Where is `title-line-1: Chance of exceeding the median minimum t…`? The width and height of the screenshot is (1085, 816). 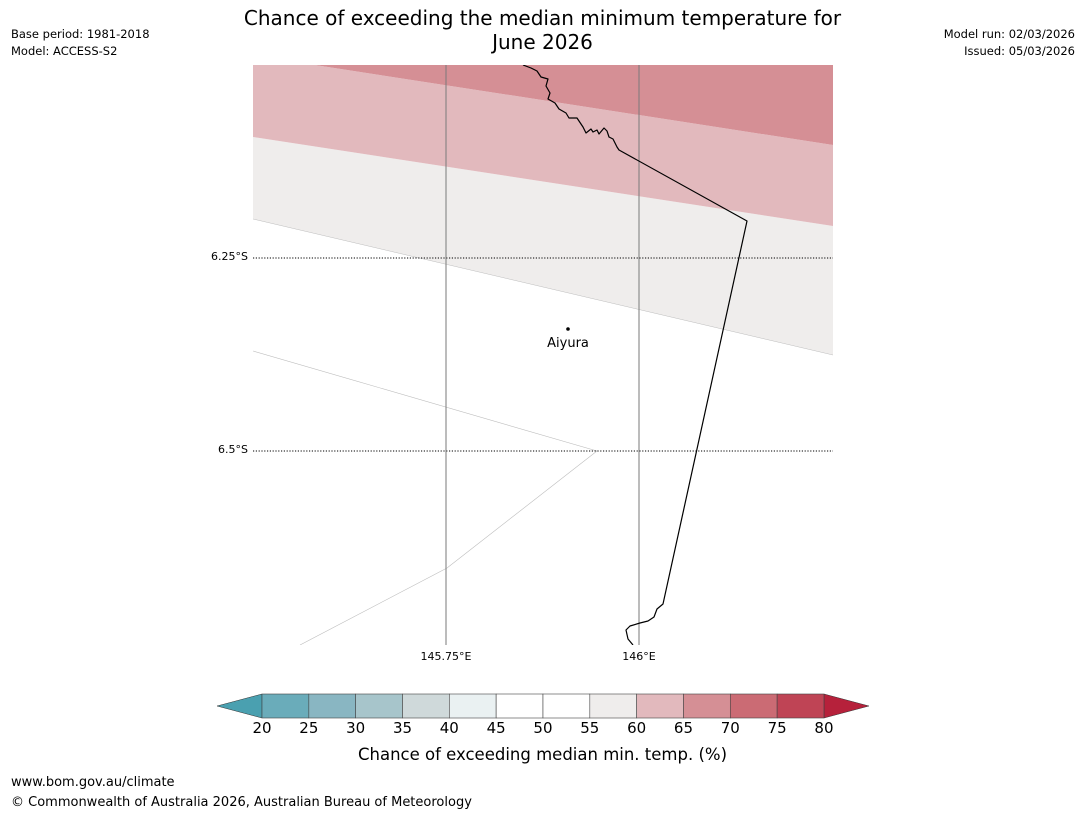
title-line-1: Chance of exceeding the median minimum t… is located at coordinates (542, 18).